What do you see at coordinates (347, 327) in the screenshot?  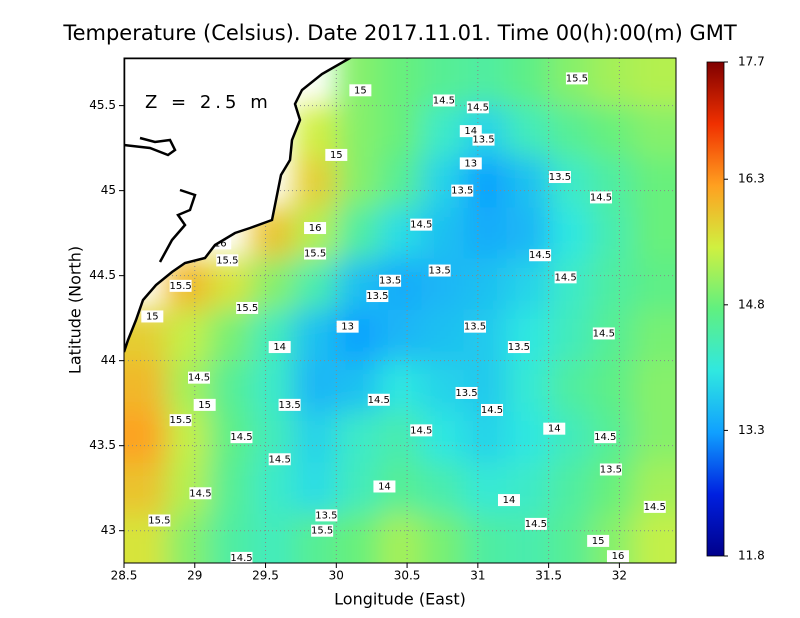 I see `contour-label-text: 13` at bounding box center [347, 327].